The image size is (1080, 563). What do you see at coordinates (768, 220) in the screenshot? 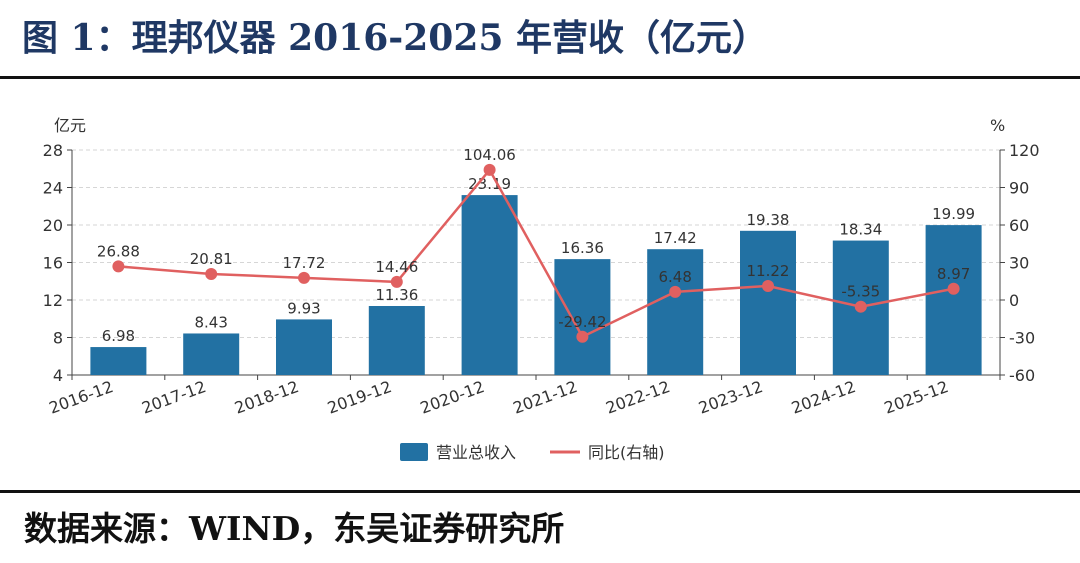
I see `bar-data-label: 19.38` at bounding box center [768, 220].